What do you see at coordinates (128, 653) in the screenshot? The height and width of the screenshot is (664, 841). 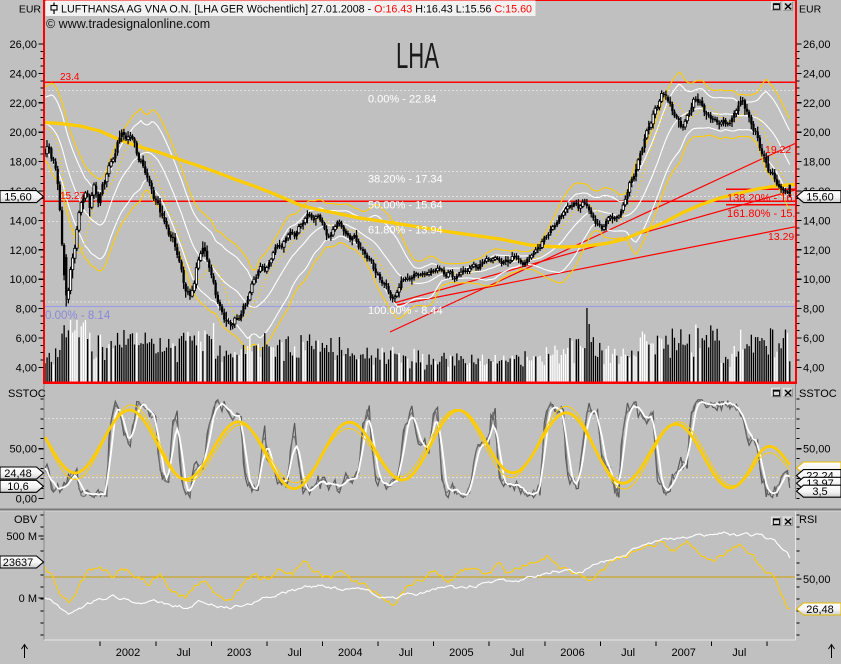 I see `svg-text: 2002` at bounding box center [128, 653].